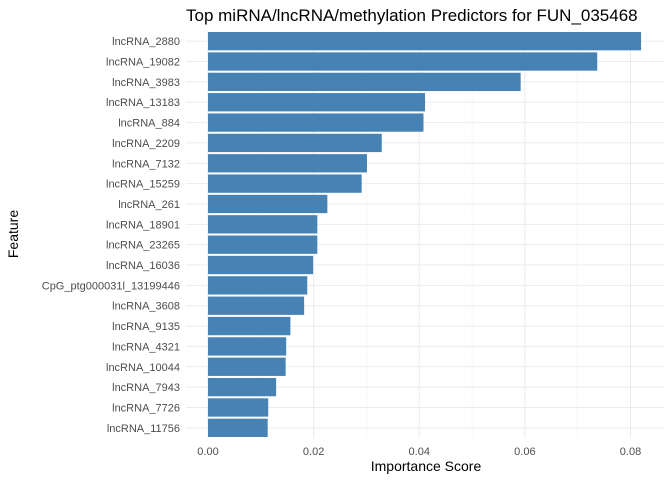  What do you see at coordinates (143, 429) in the screenshot?
I see `y-tick-label: lncRNA_11756` at bounding box center [143, 429].